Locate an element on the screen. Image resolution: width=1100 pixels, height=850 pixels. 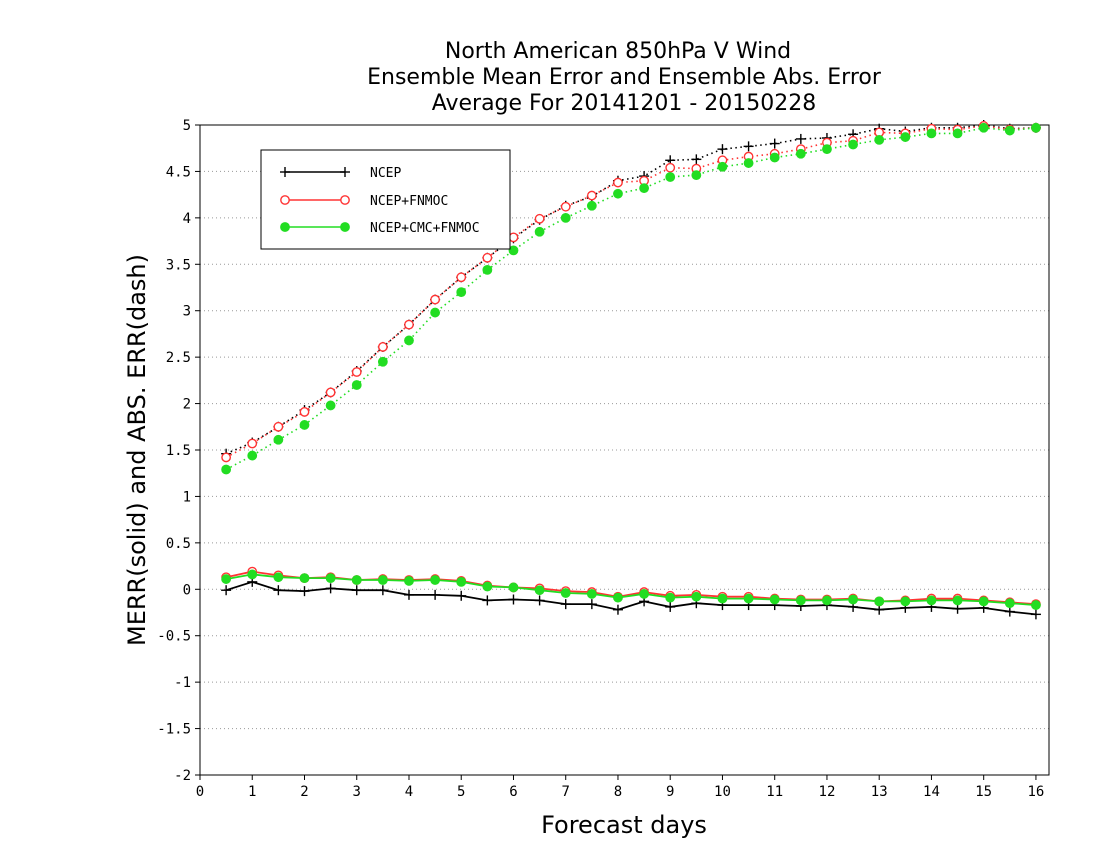
x-tick-label: 11 is located at coordinates (774, 792).